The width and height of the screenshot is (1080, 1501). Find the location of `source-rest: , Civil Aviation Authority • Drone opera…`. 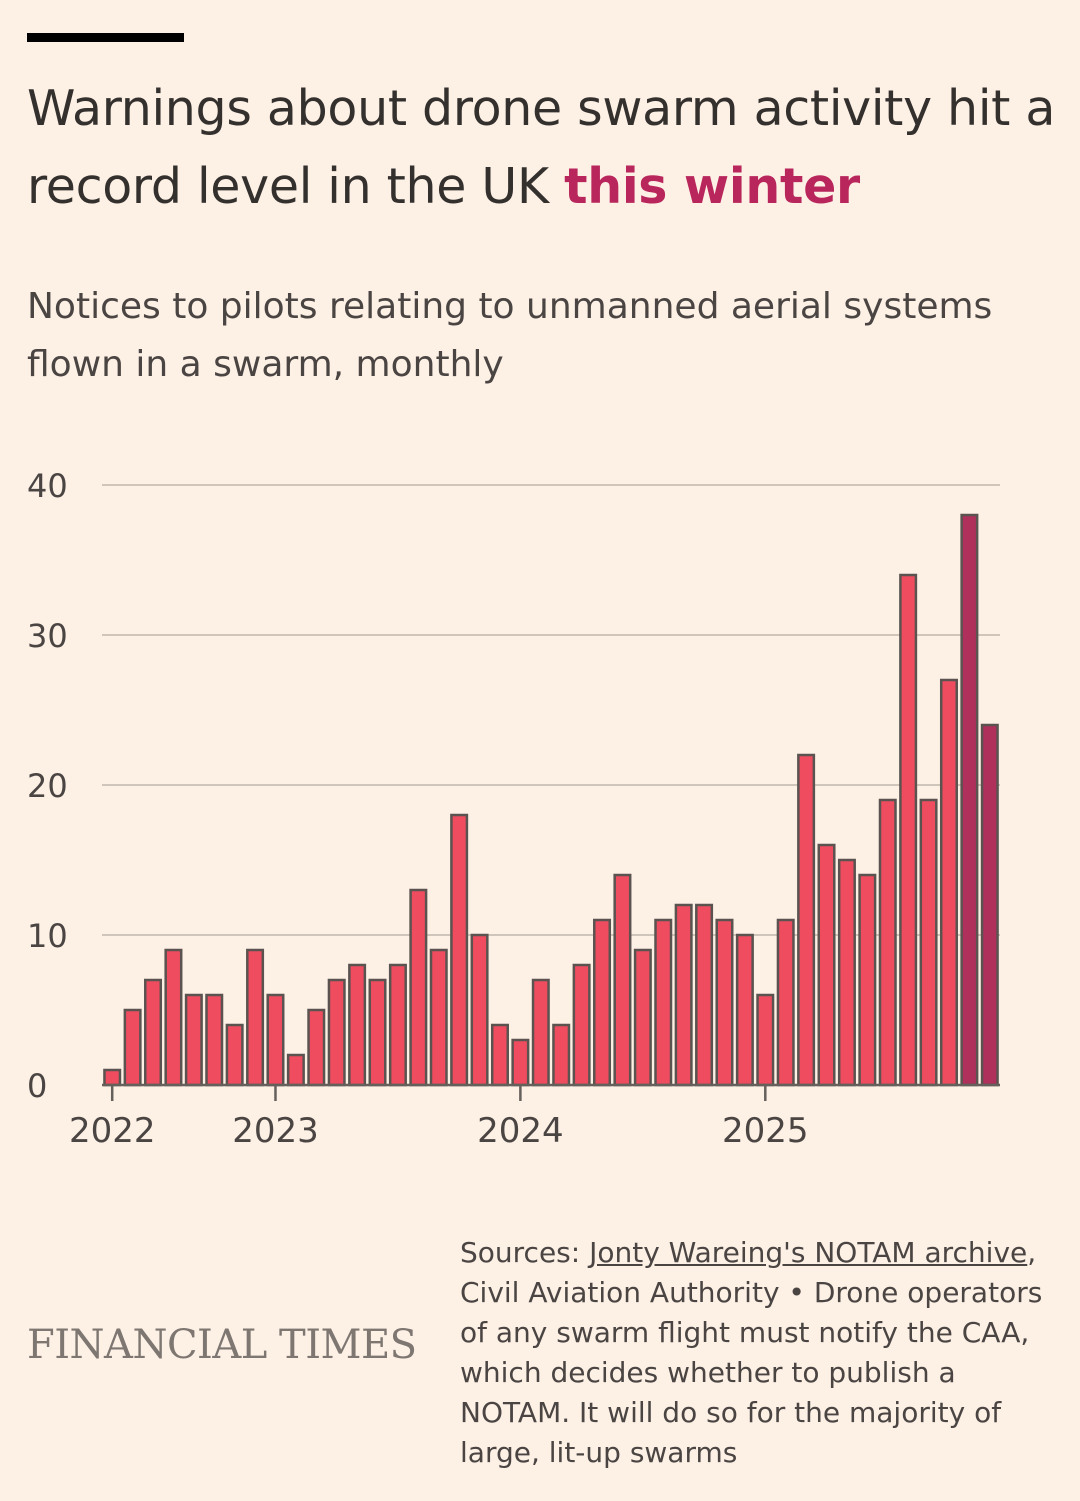

source-rest: , Civil Aviation Authority • Drone opera… is located at coordinates (751, 1352).